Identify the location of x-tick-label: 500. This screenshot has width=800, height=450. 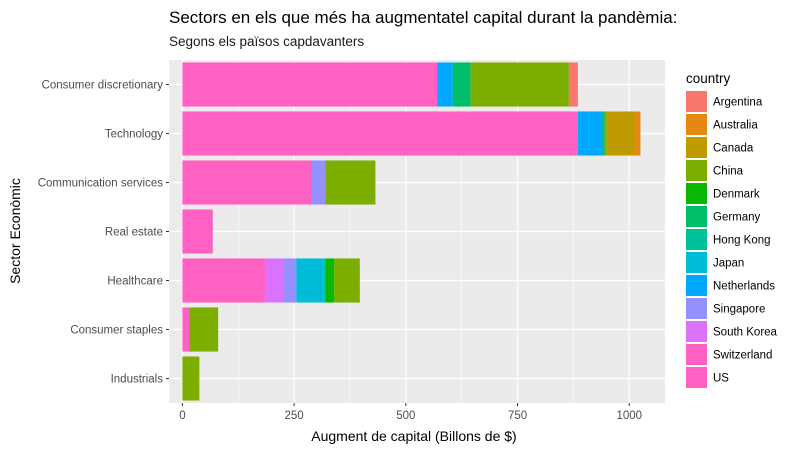
(405, 416).